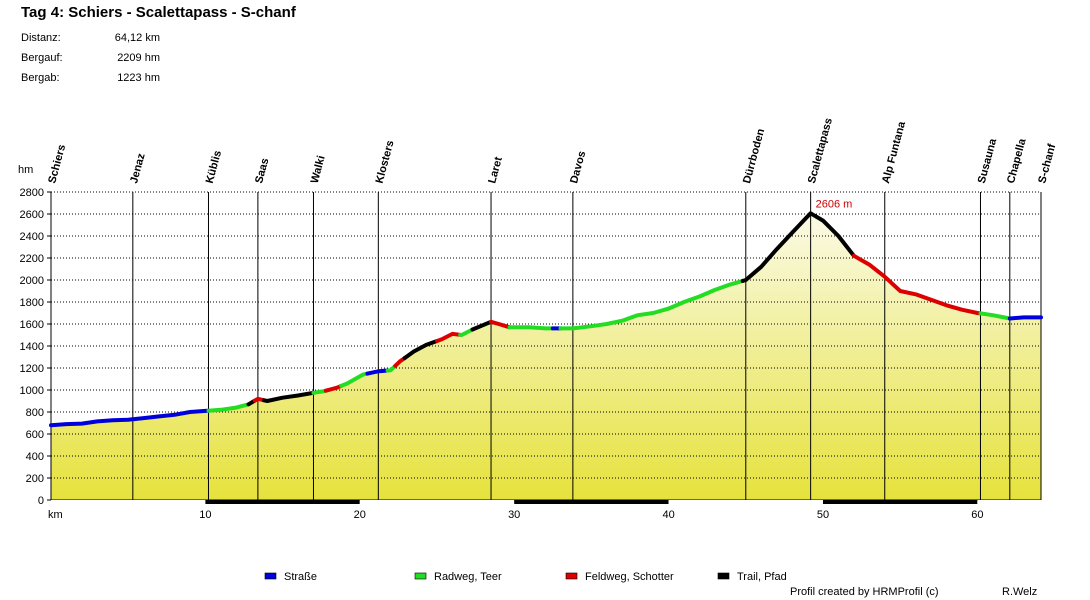  What do you see at coordinates (977, 515) in the screenshot?
I see `x-tick-label-60: 60` at bounding box center [977, 515].